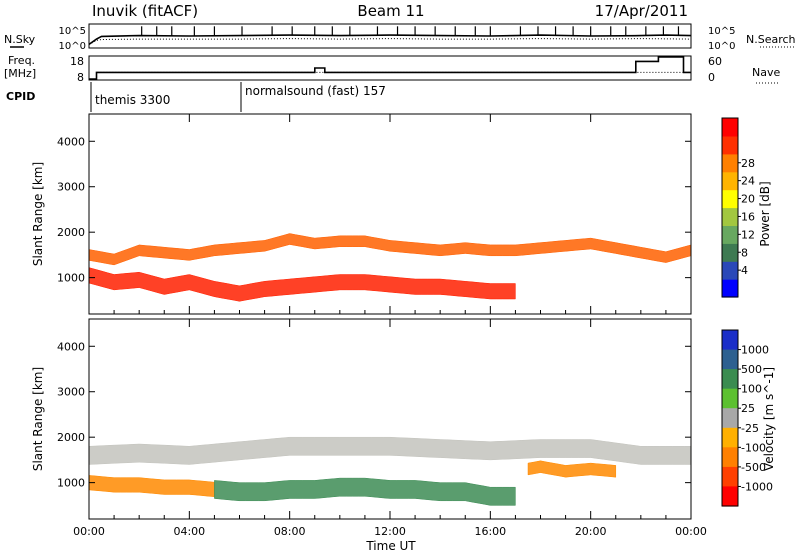 The height and width of the screenshot is (554, 800). I want to click on velocity-colorbar-tick-label: -25, so click(750, 428).